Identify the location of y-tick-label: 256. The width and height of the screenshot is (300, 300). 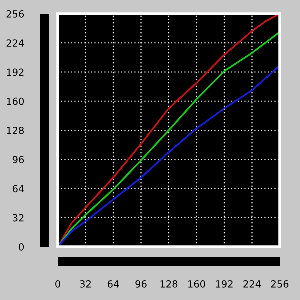
(15, 14).